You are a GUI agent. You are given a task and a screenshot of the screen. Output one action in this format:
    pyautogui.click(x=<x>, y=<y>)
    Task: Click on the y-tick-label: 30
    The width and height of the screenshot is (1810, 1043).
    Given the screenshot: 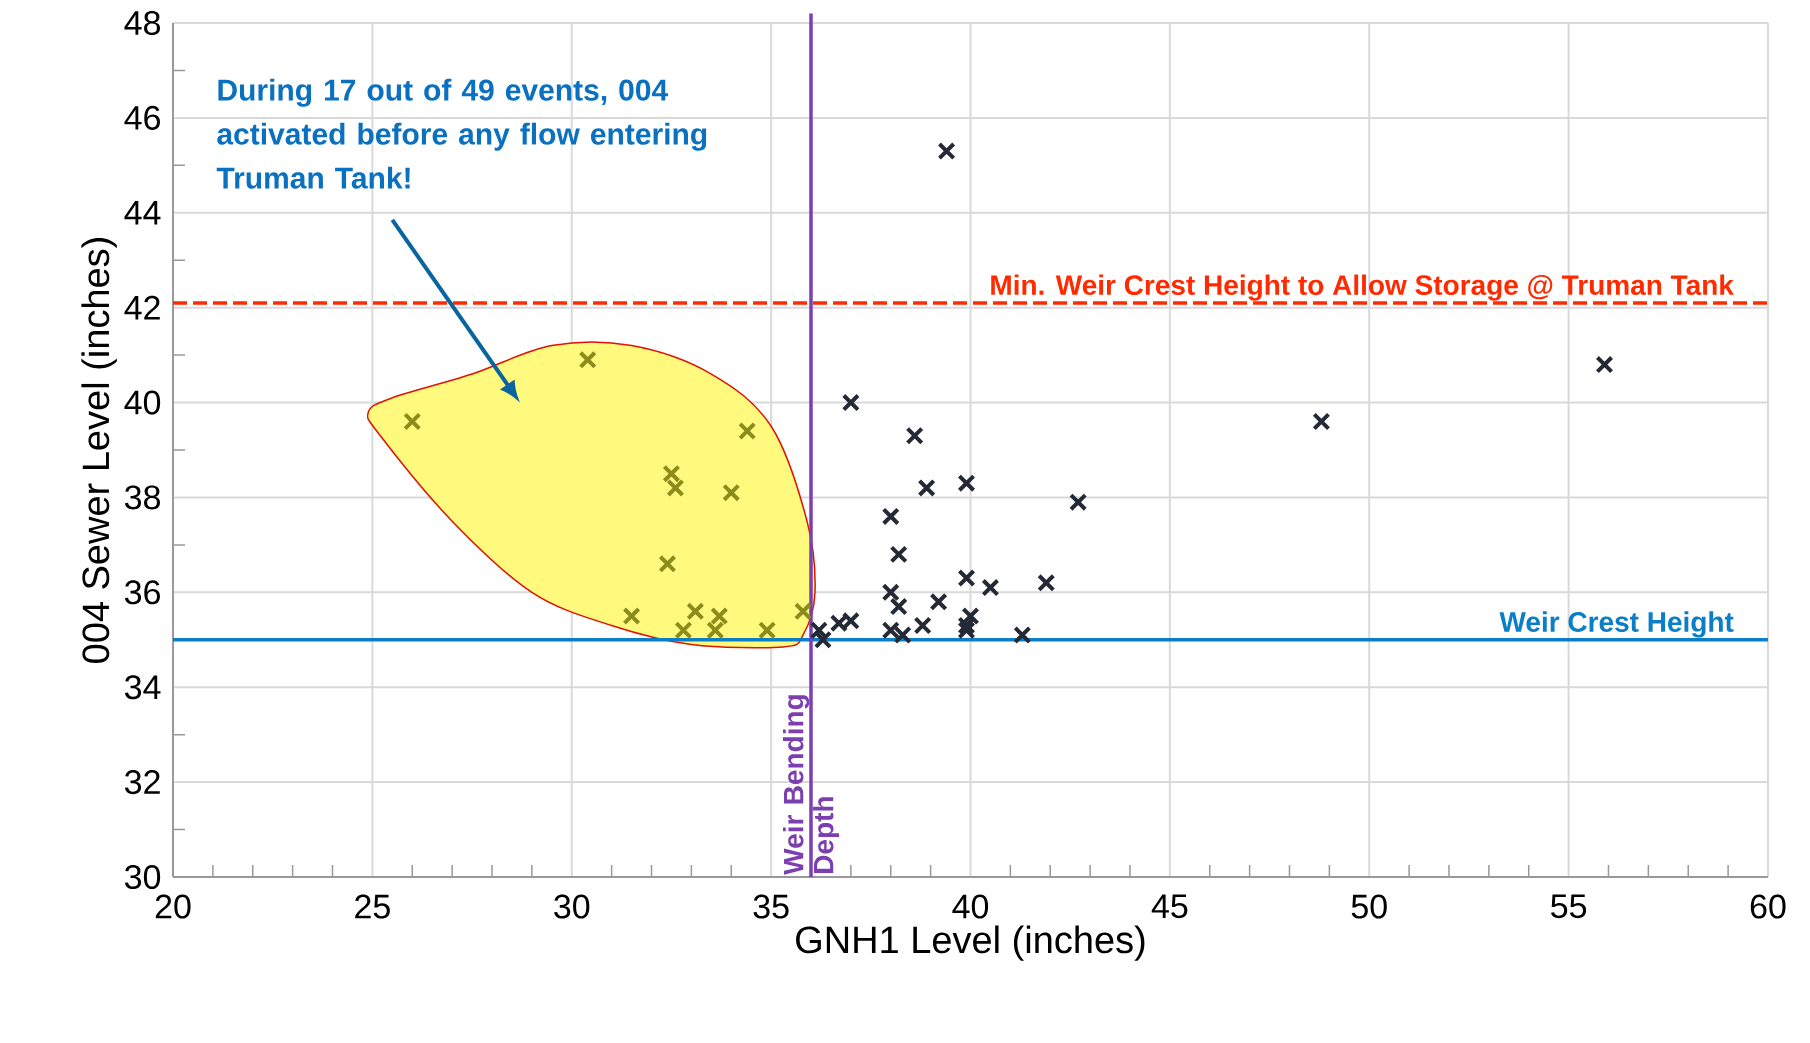 What is the action you would take?
    pyautogui.click(x=142, y=877)
    